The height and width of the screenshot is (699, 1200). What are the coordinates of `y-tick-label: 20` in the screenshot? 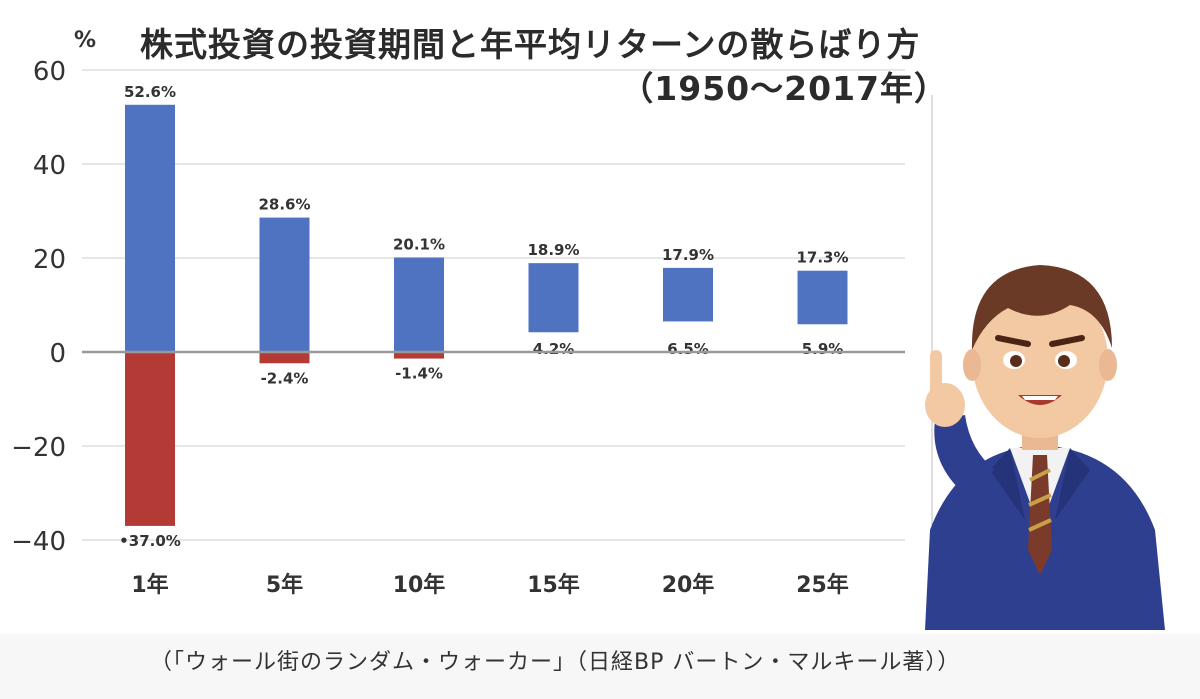 It's located at (49, 260).